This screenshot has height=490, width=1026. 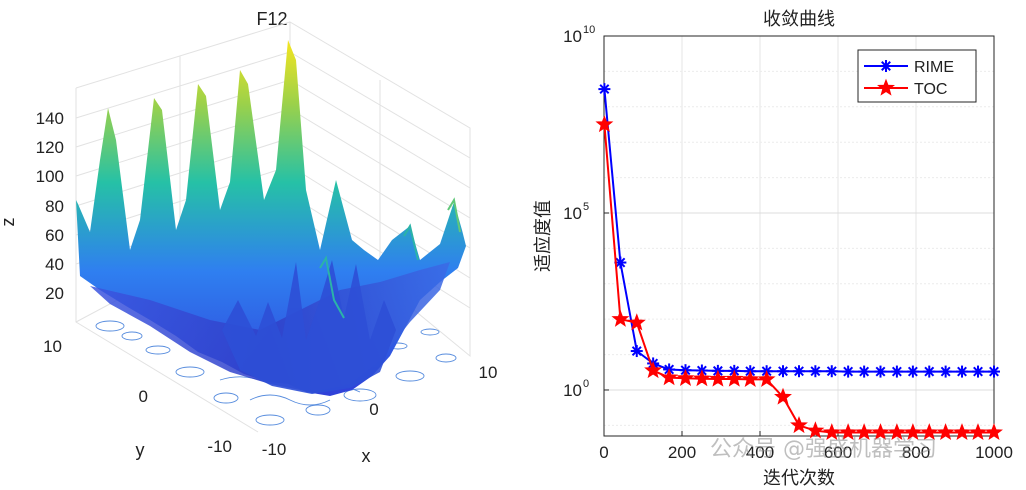 I want to click on z-tick: 120, so click(x=50, y=147).